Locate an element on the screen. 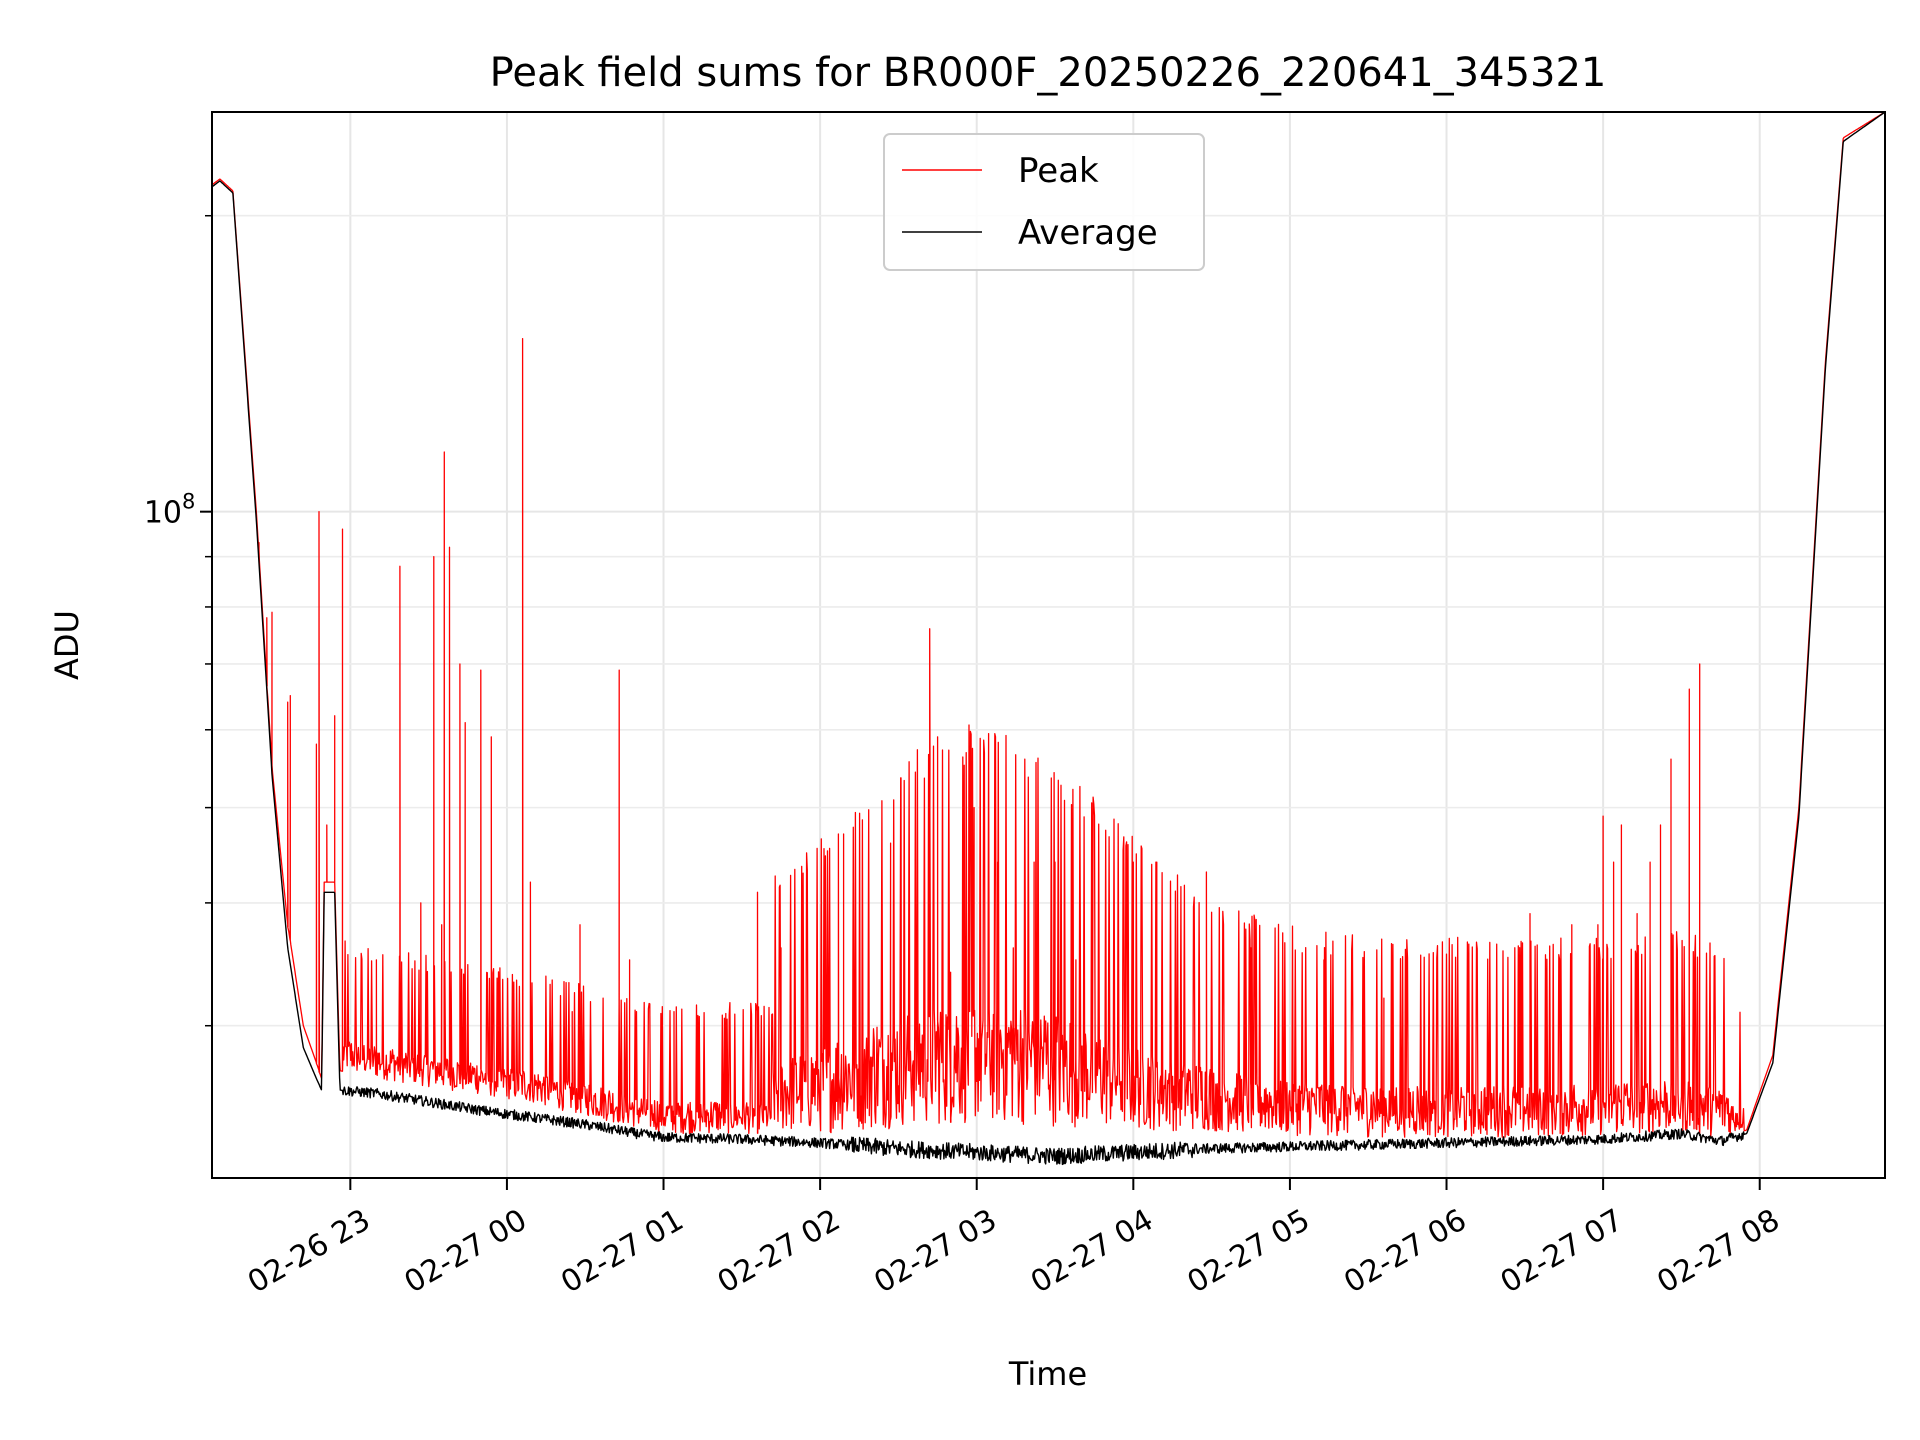 The width and height of the screenshot is (1920, 1440). y-tick-label-exponent: 8 is located at coordinates (188, 502).